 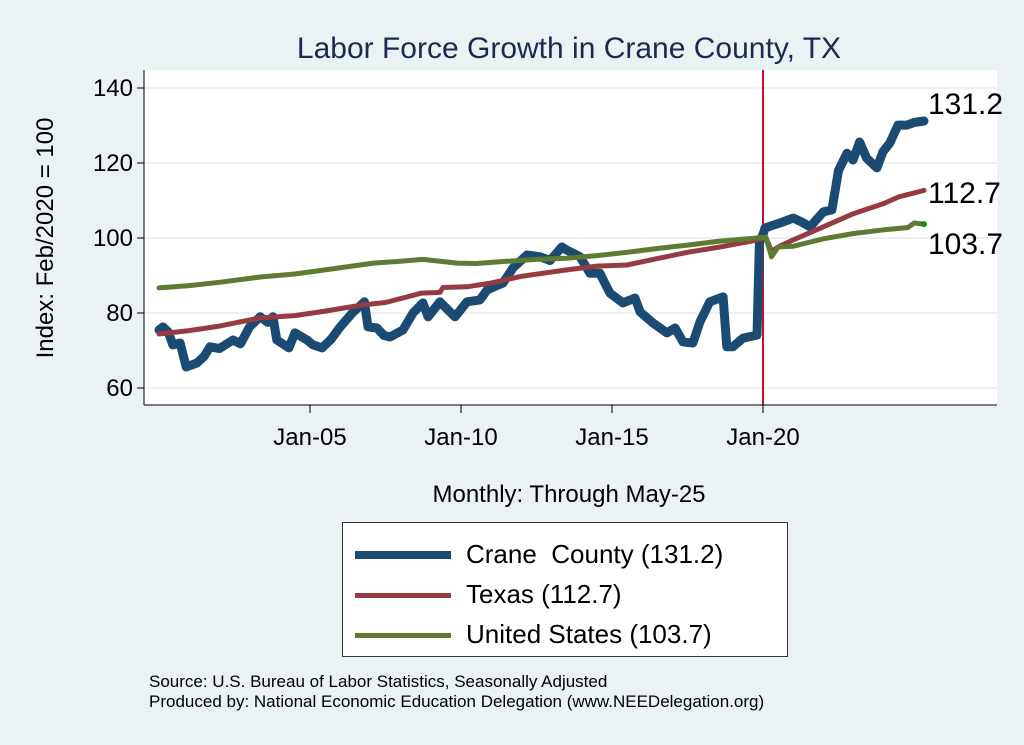 I want to click on x-axis-title: Monthly: Through May-25, so click(x=568, y=494).